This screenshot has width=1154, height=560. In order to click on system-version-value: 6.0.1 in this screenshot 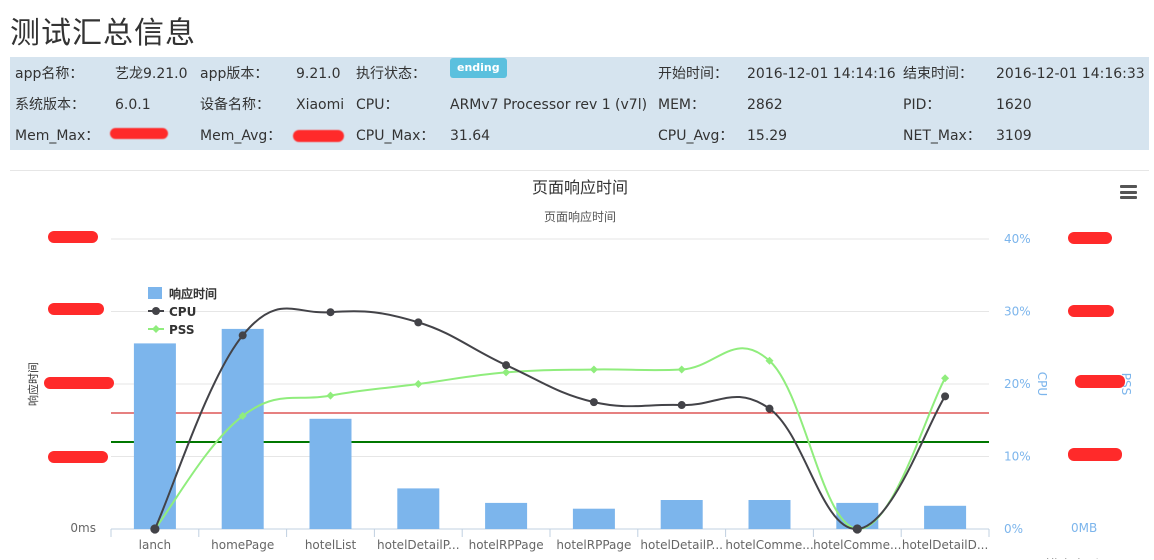, I will do `click(133, 105)`.